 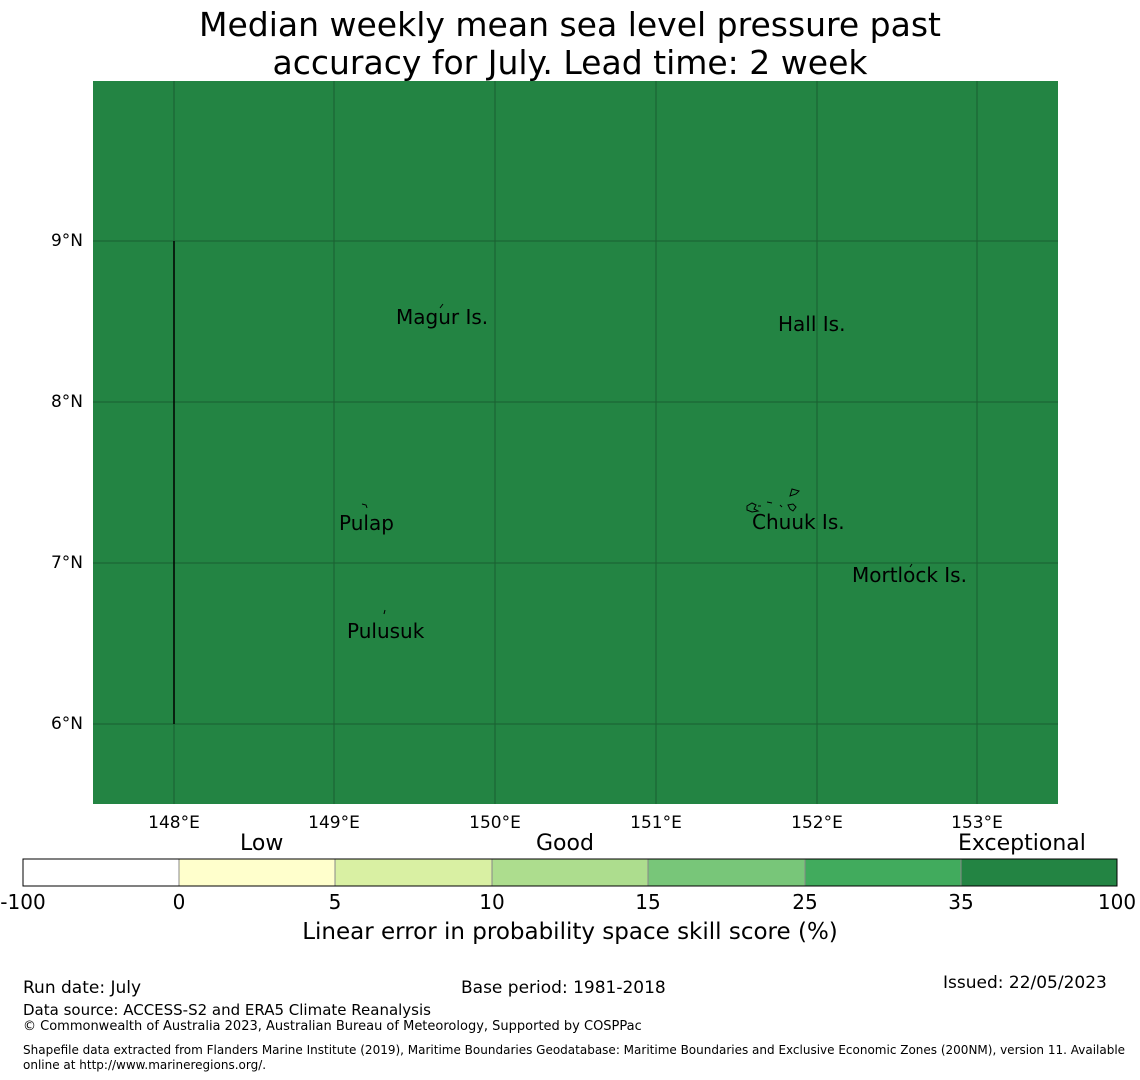 I want to click on shapefile-credit-line-2: online at http://www.marineregions.org/., so click(x=145, y=1065).